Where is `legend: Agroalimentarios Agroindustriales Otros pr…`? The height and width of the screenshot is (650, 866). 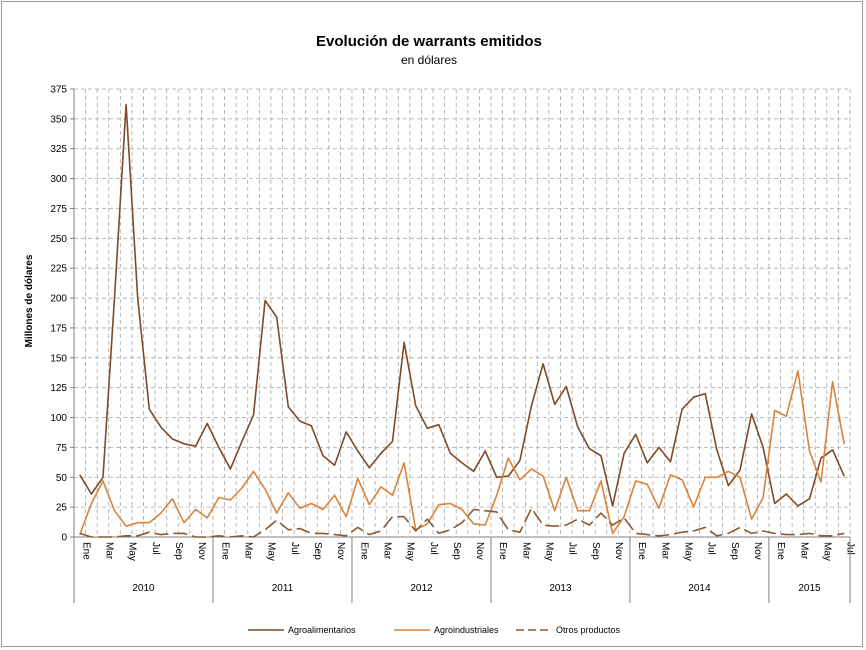 legend: Agroalimentarios Agroindustriales Otros pr… is located at coordinates (434, 630).